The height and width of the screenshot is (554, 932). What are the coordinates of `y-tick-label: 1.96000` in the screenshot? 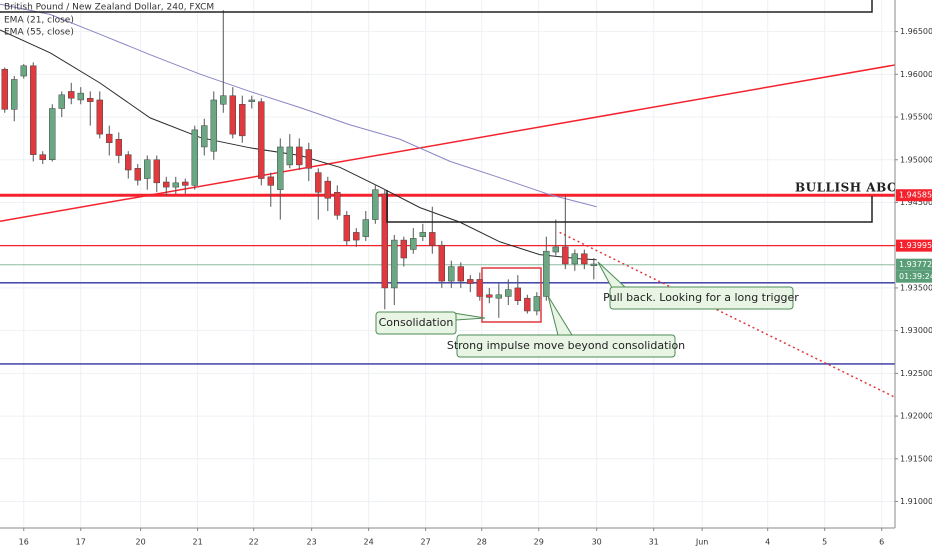 It's located at (916, 74).